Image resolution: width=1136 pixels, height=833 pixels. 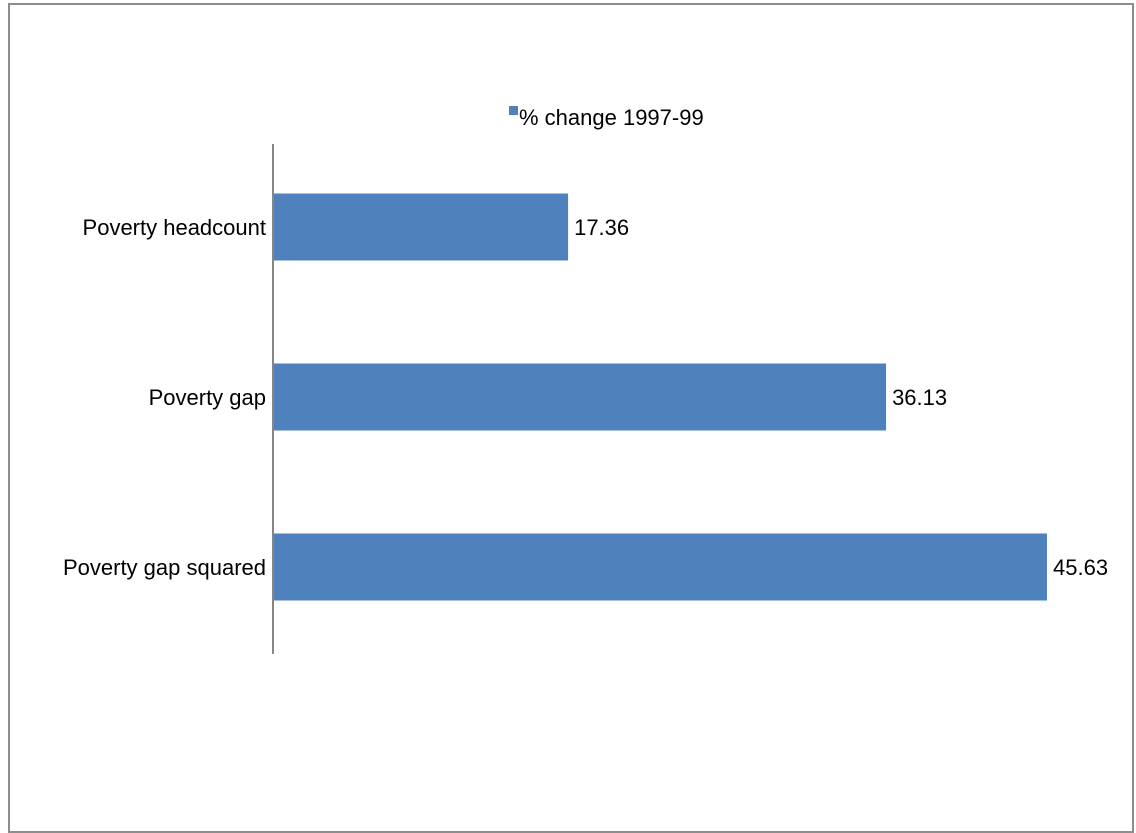 I want to click on legend-label: % change 1997-99, so click(x=611, y=117).